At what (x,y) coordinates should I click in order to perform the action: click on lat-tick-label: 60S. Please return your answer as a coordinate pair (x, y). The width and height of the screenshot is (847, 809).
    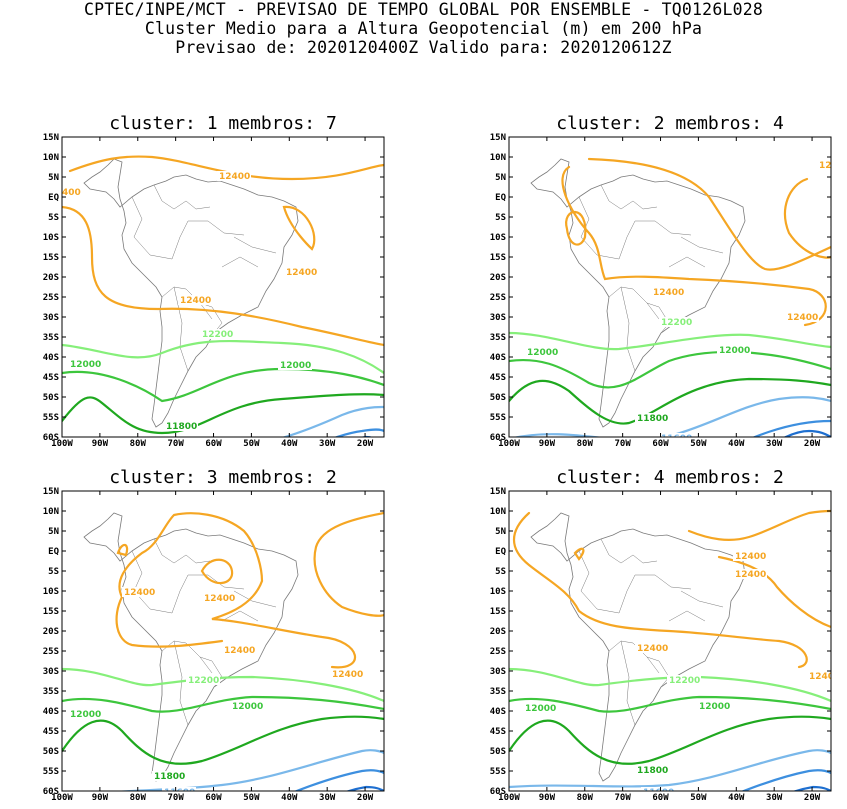
    Looking at the image, I should click on (51, 792).